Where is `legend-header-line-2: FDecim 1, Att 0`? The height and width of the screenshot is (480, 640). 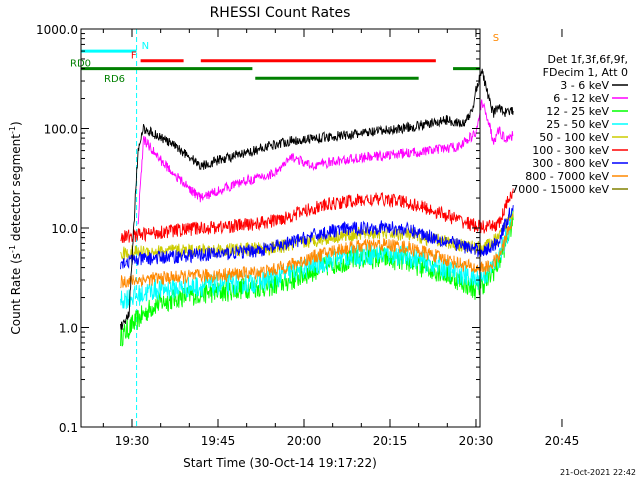 legend-header-line-2: FDecim 1, Att 0 is located at coordinates (585, 72).